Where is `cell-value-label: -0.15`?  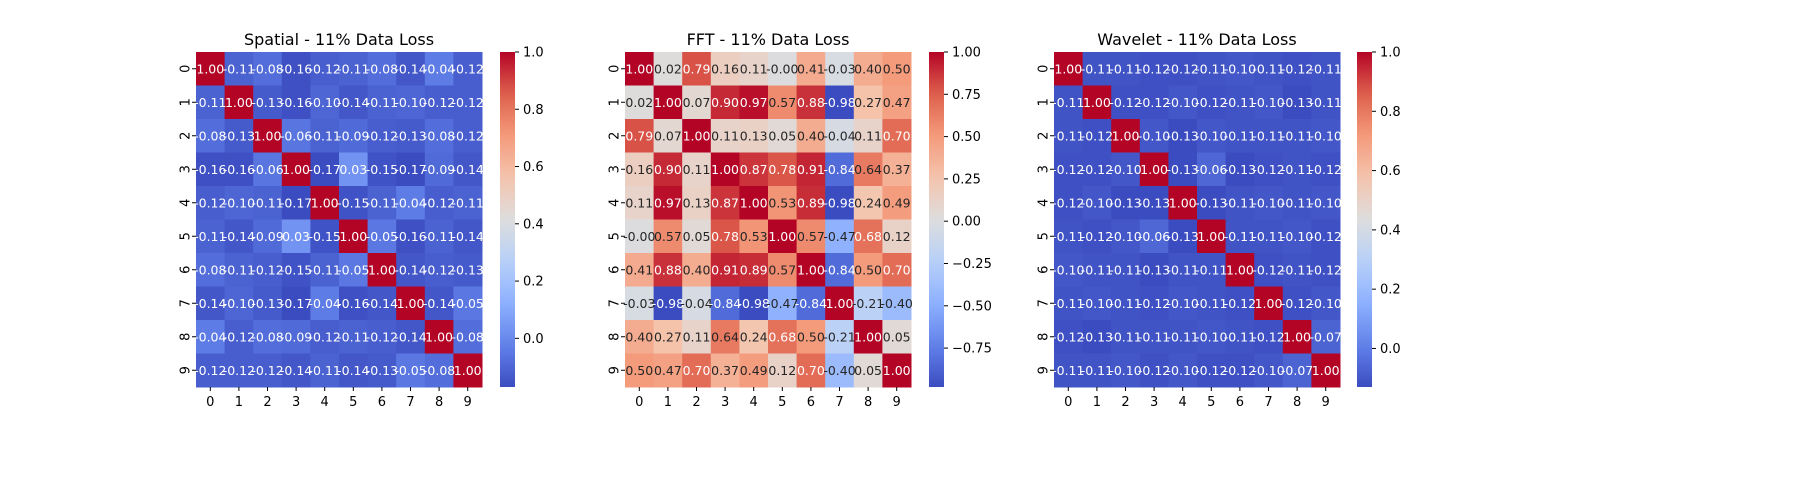
cell-value-label: -0.15 is located at coordinates (296, 269).